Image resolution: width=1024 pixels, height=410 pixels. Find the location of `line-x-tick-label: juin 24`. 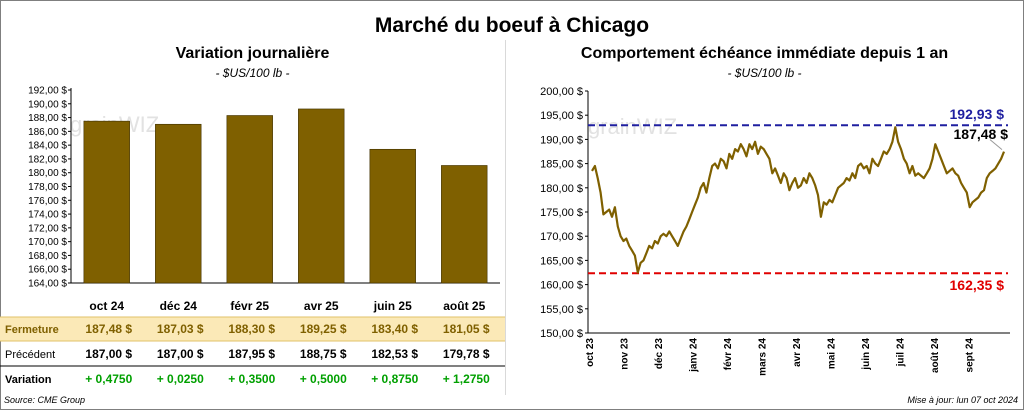

line-x-tick-label: juin 24 is located at coordinates (866, 354).